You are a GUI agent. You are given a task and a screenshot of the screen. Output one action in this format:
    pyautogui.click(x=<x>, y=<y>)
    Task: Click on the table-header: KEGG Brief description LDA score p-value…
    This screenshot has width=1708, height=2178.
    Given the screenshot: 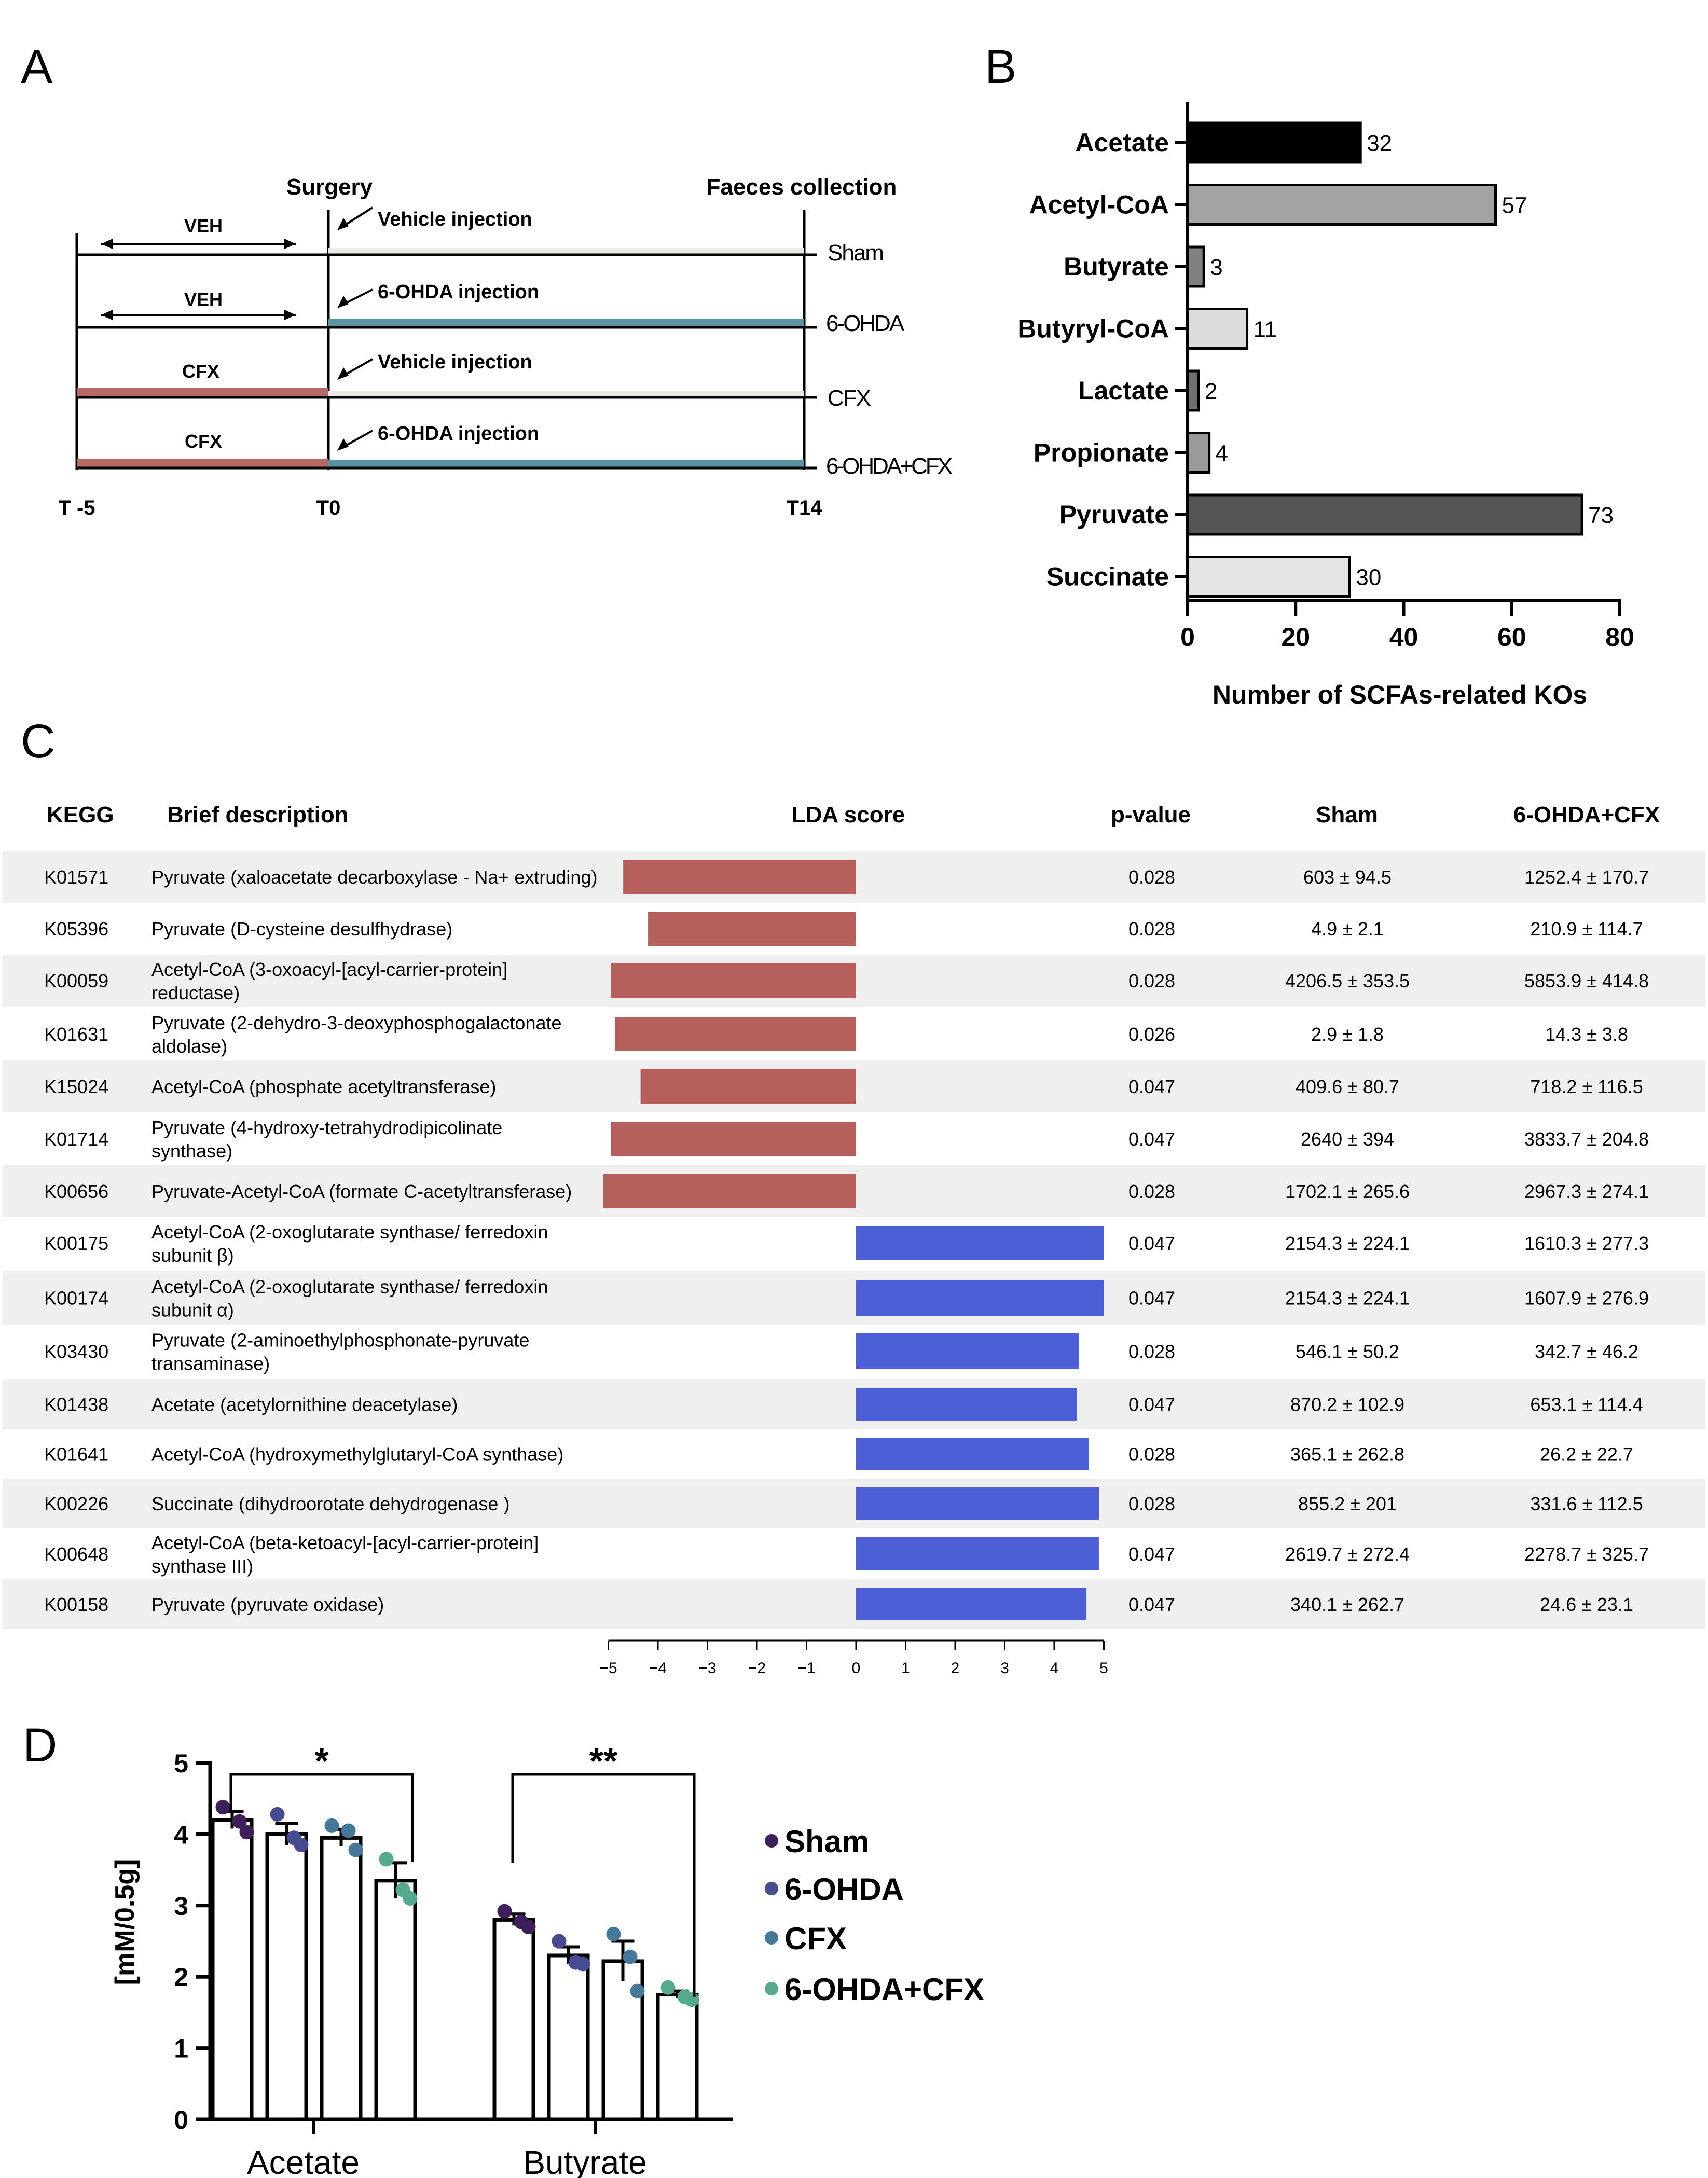 What is the action you would take?
    pyautogui.click(x=853, y=815)
    